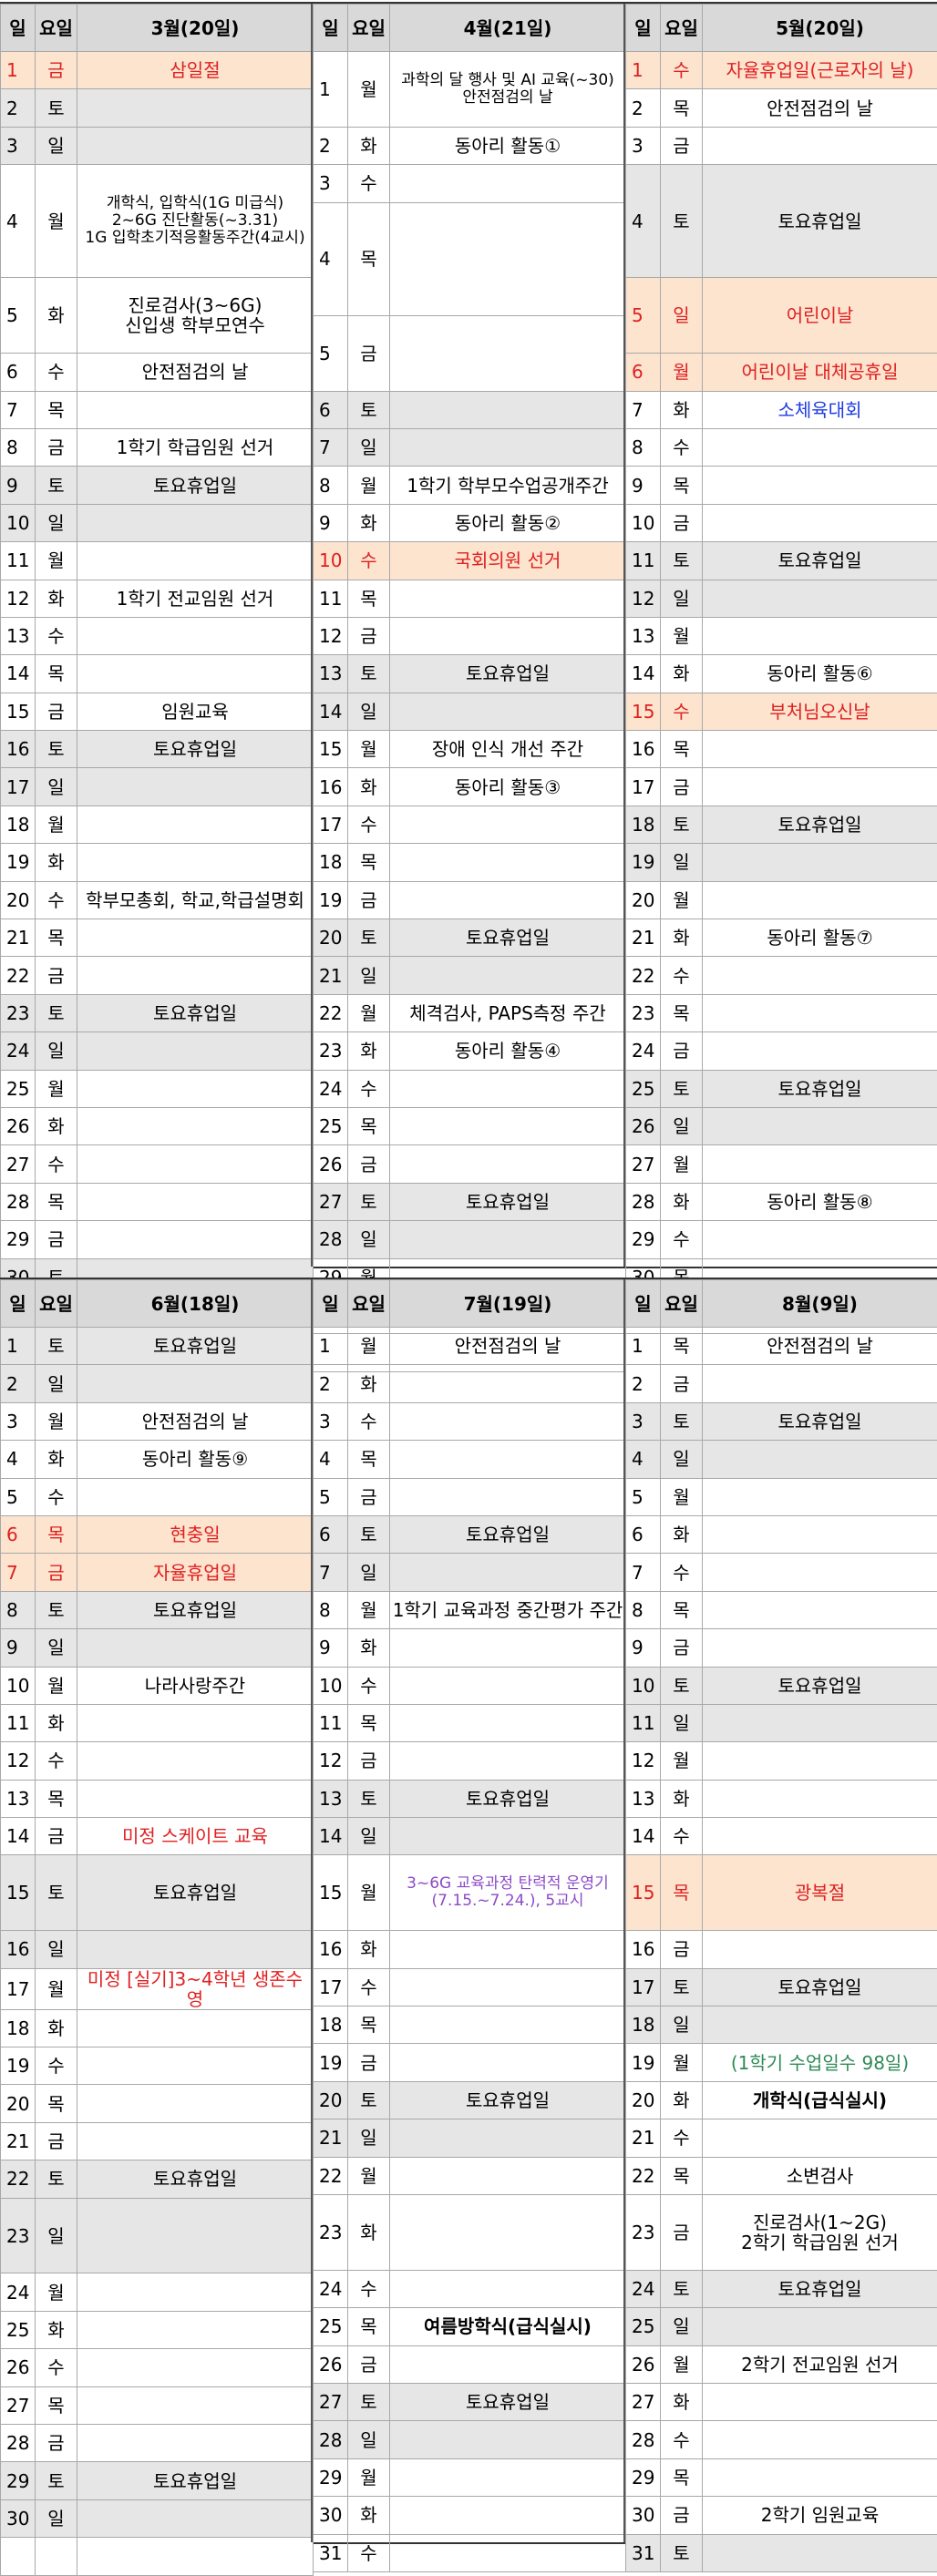  Describe the element at coordinates (18, 70) in the screenshot. I see `day-number: 1` at that location.